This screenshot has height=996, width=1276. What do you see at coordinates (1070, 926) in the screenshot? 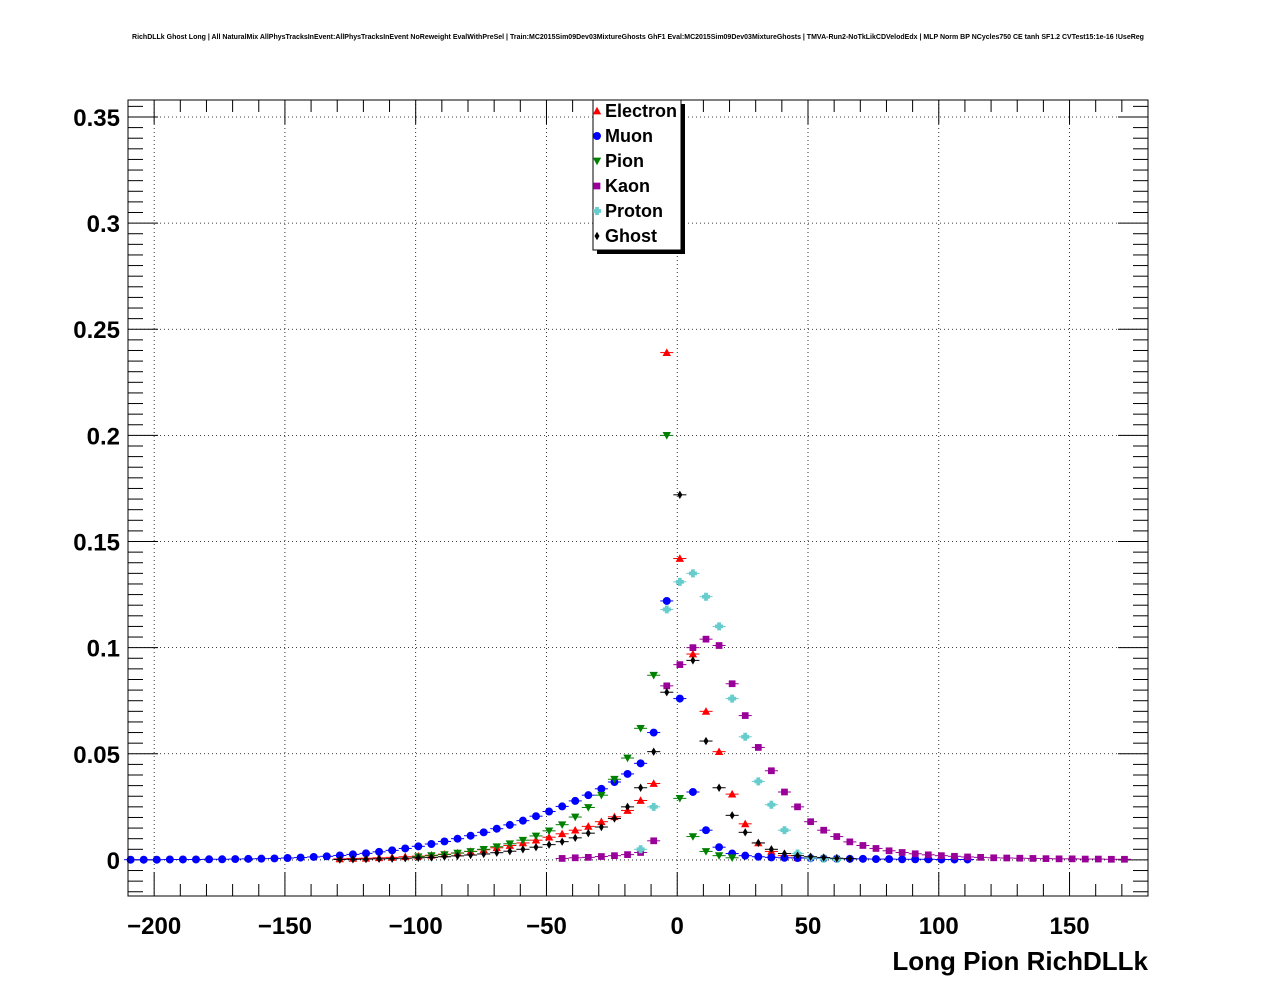
I see `x-tick-label: 150` at bounding box center [1070, 926].